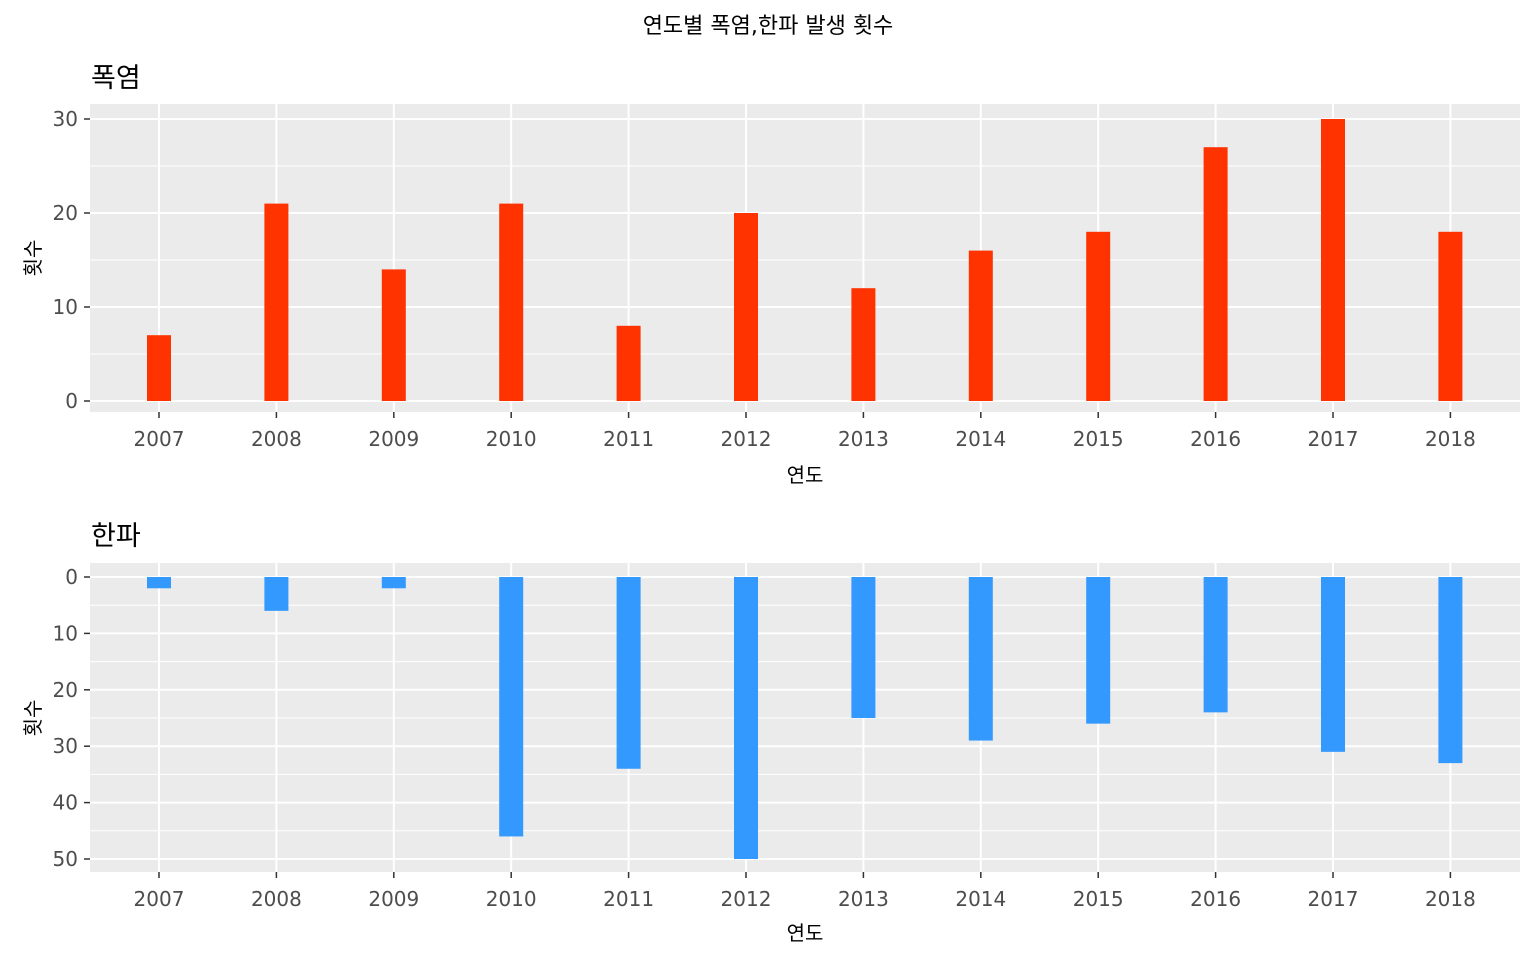  I want to click on coldwave-bar-2013, so click(863, 647).